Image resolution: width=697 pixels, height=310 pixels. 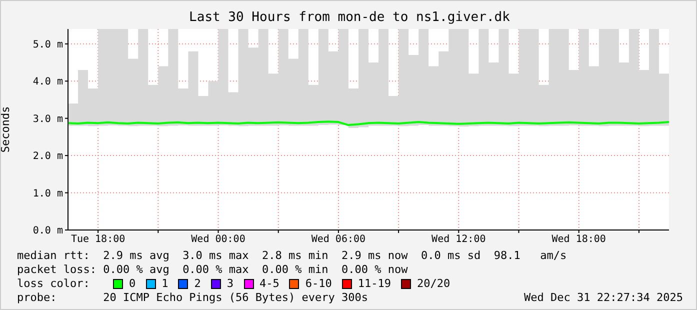 What do you see at coordinates (338, 240) in the screenshot?
I see `x-tick-label: Wed 06:00` at bounding box center [338, 240].